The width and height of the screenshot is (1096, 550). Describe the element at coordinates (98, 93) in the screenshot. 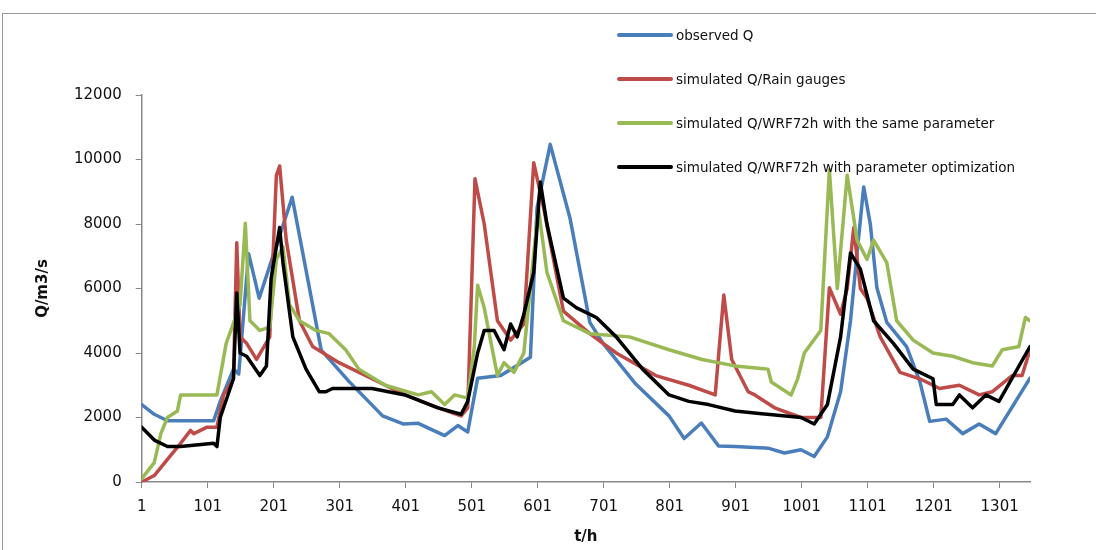

I see `y-tick-label: 12000` at that location.